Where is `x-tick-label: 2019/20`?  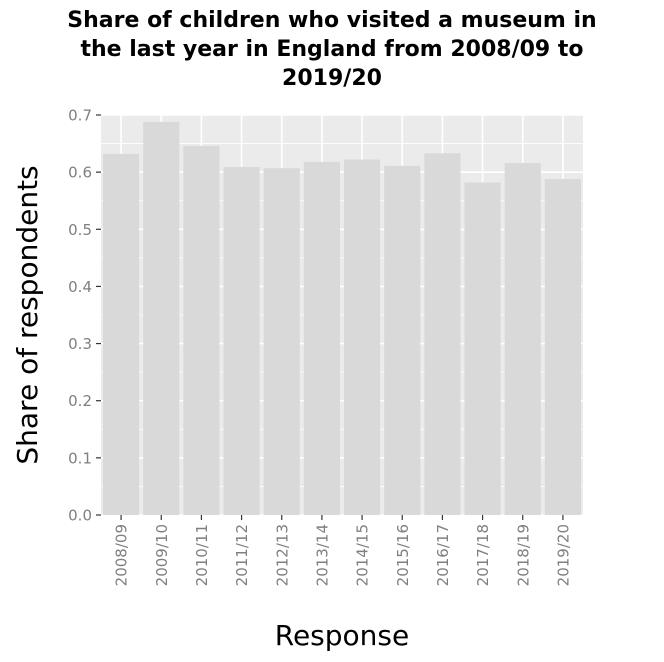 x-tick-label: 2019/20 is located at coordinates (563, 555).